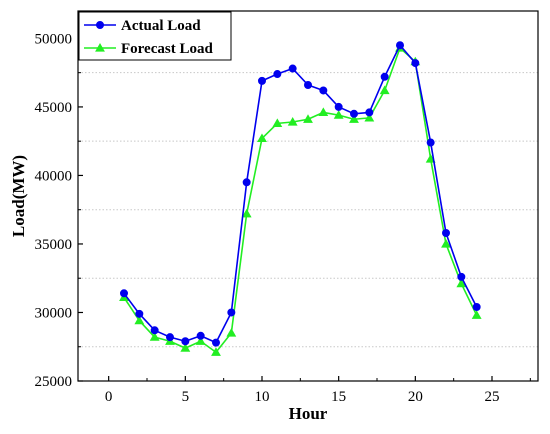 This screenshot has height=434, width=550. Describe the element at coordinates (54, 39) in the screenshot. I see `y-tick-label: 50000` at that location.